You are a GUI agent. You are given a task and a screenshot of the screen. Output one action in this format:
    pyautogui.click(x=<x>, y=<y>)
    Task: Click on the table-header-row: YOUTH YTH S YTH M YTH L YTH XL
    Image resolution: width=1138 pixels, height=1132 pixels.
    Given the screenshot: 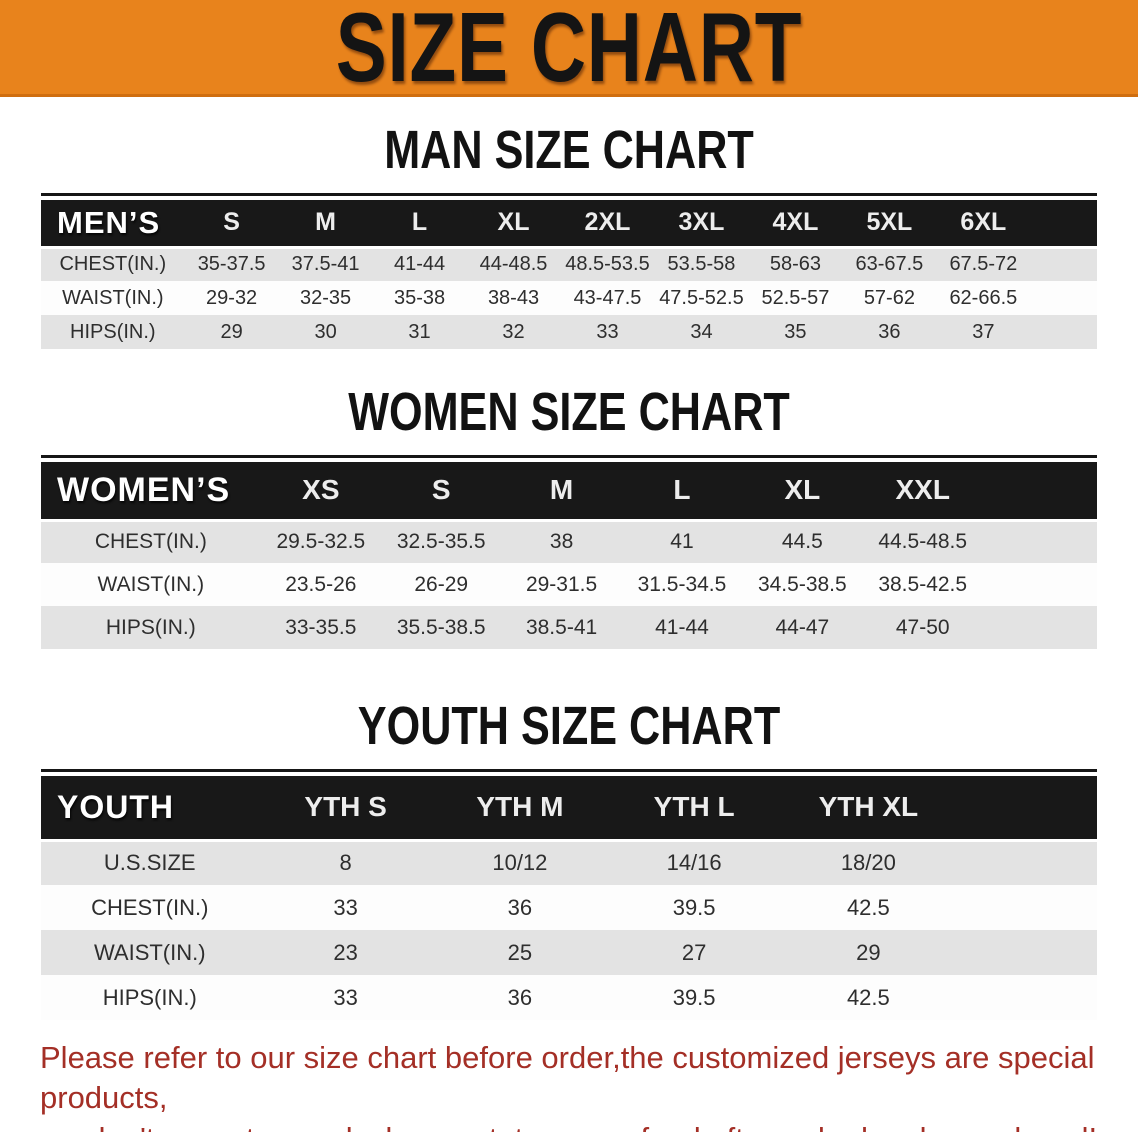 What is the action you would take?
    pyautogui.click(x=569, y=809)
    